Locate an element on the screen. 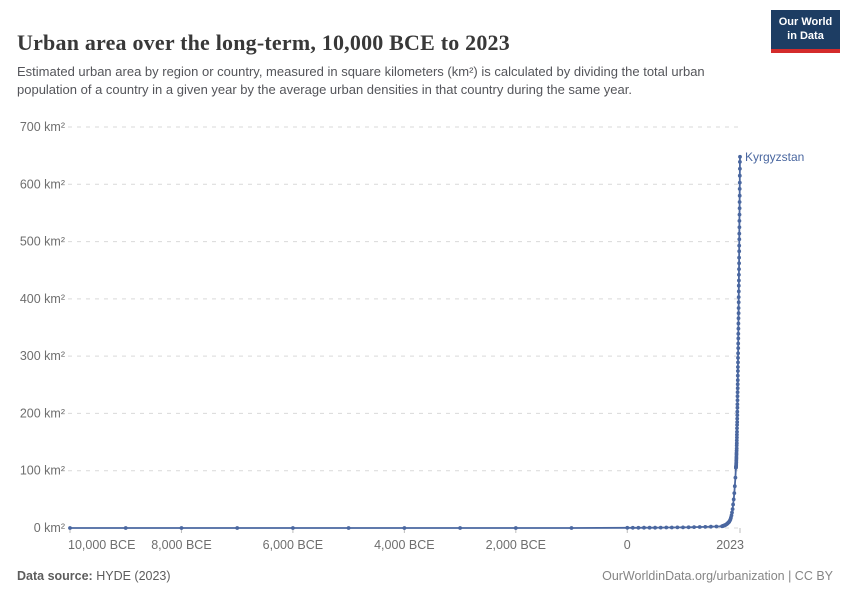 The image size is (850, 600). owid-logo: Our World in Data is located at coordinates (805, 31).